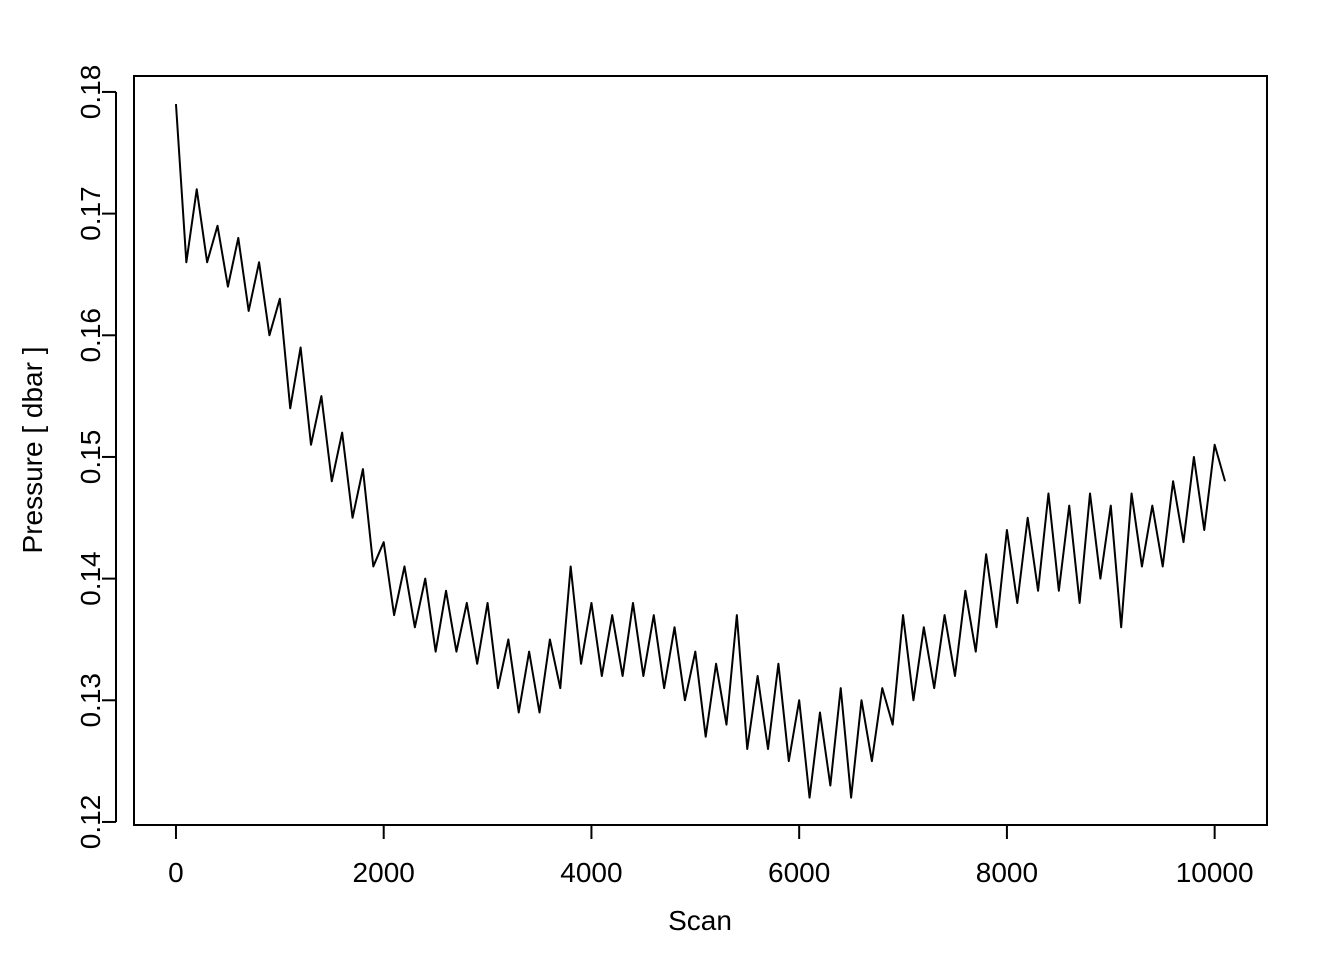  What do you see at coordinates (90, 822) in the screenshot?
I see `y-tick-label: 0.12` at bounding box center [90, 822].